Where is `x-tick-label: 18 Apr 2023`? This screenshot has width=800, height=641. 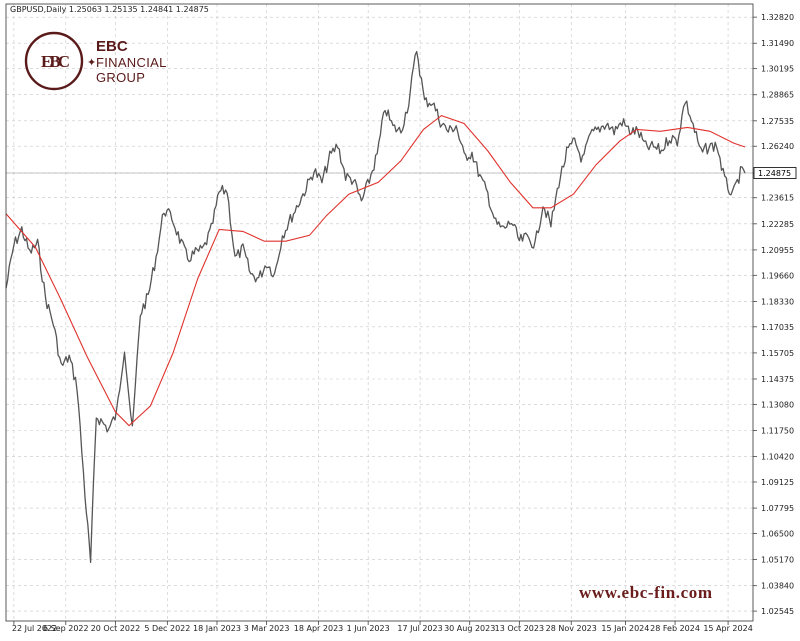
x-tick-label: 18 Apr 2023 is located at coordinates (318, 628).